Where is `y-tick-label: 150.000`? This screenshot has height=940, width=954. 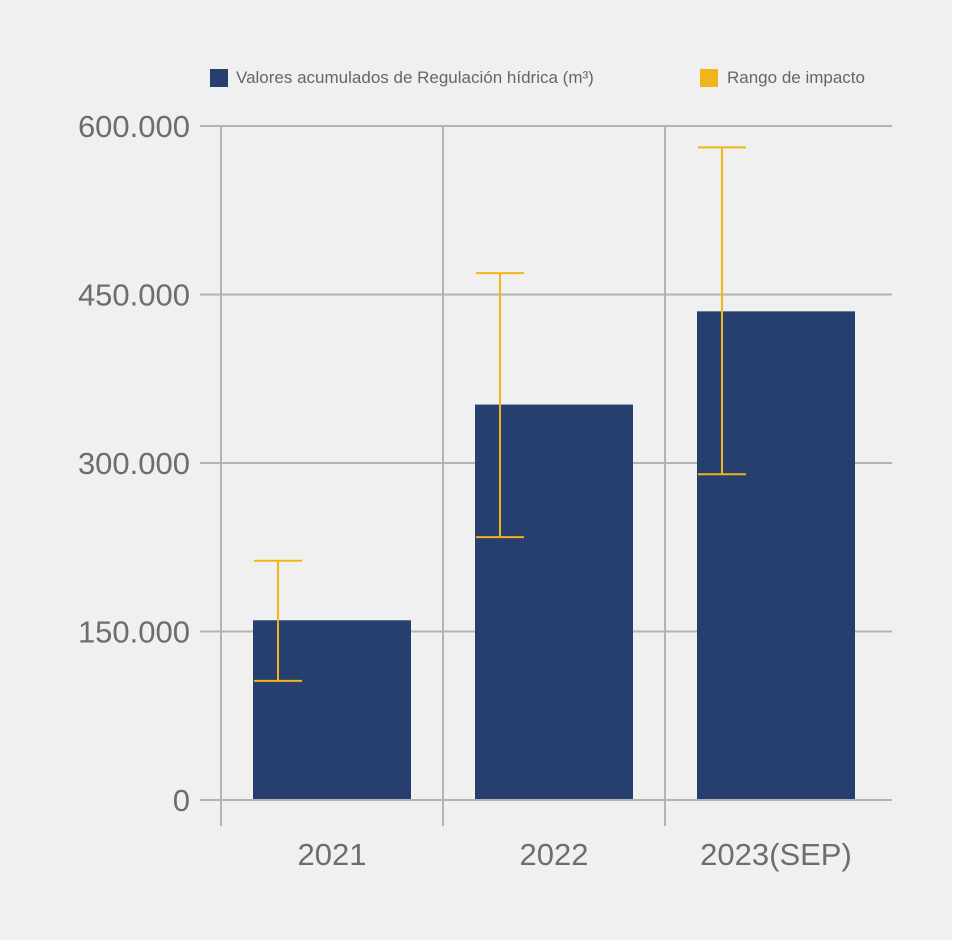 y-tick-label: 150.000 is located at coordinates (134, 632).